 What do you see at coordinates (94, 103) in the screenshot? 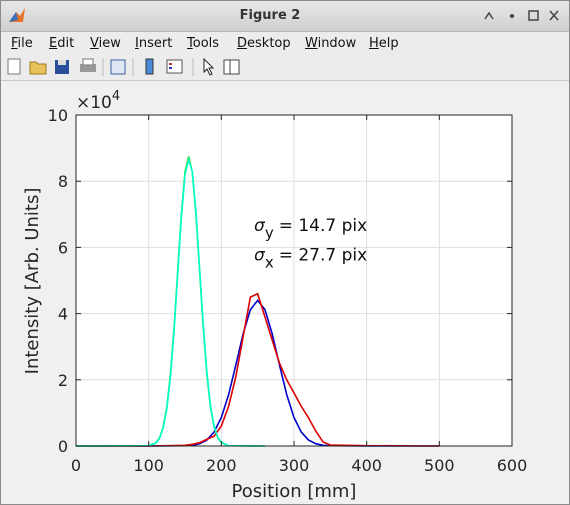
I see `multiplier-base: ×10` at bounding box center [94, 103].